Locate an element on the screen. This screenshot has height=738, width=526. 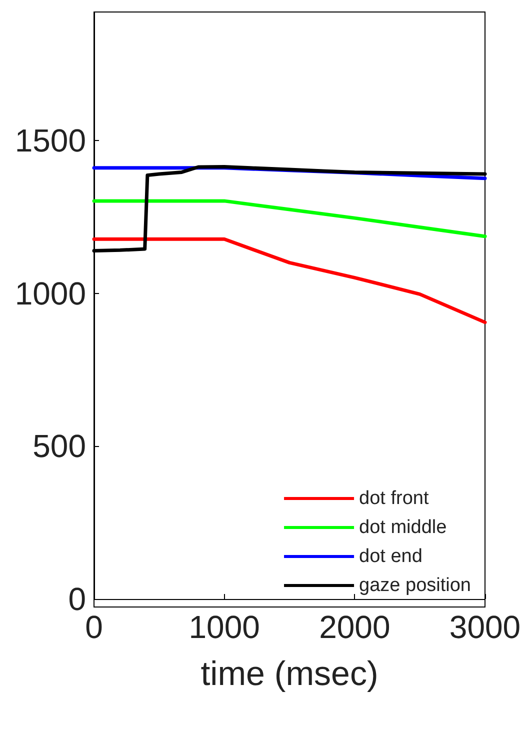
x-axis-title: time (msec) is located at coordinates (289, 674).